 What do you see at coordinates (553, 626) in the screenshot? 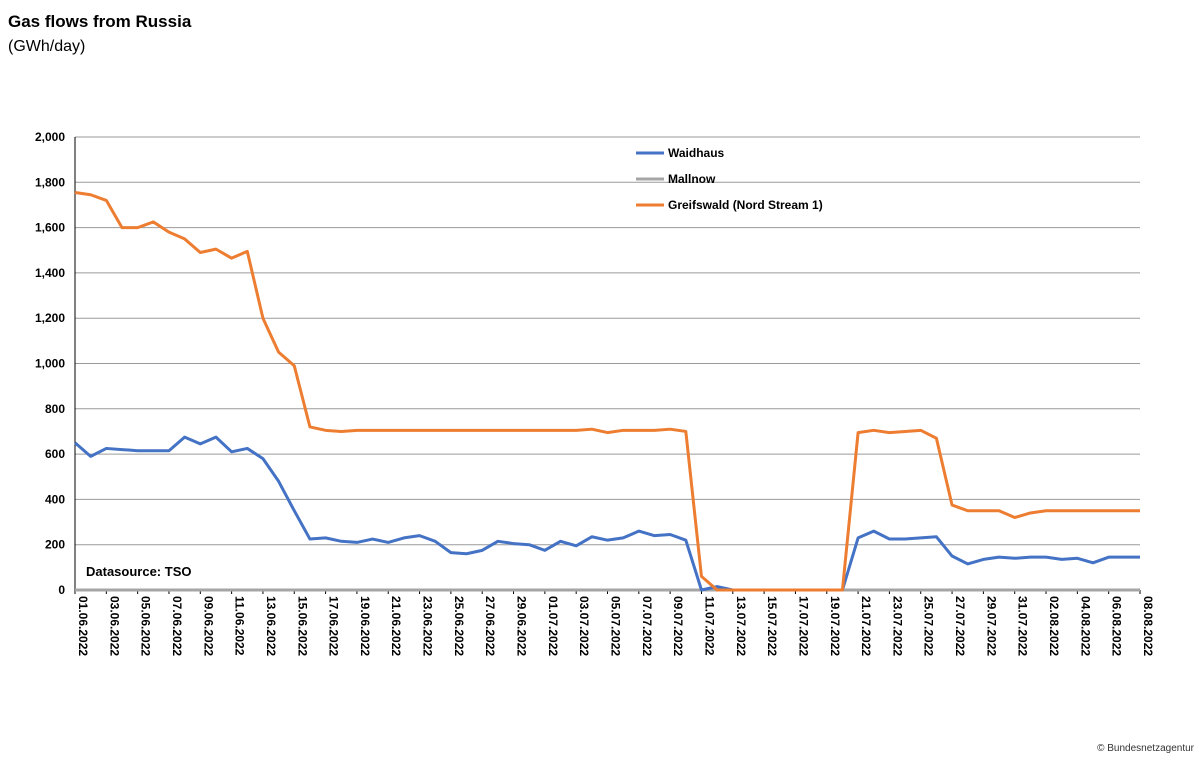
I see `x-tick-label: 01.07.2022` at bounding box center [553, 626].